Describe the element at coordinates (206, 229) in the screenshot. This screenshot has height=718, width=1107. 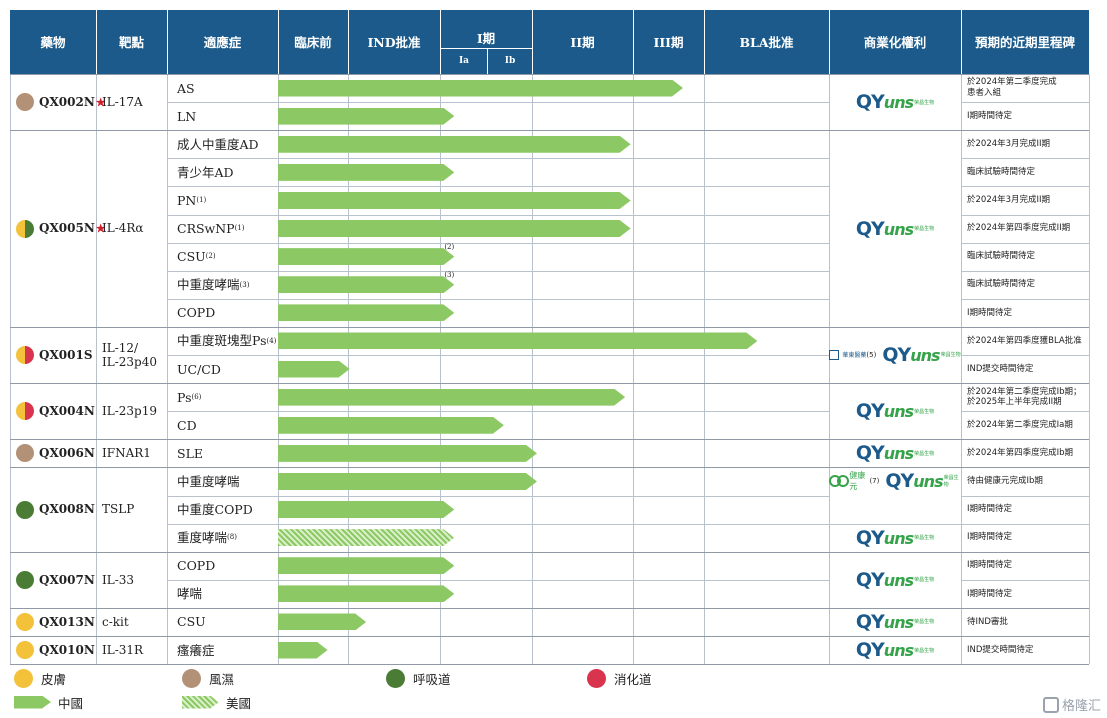
I see `indication-name: CRSwNP` at that location.